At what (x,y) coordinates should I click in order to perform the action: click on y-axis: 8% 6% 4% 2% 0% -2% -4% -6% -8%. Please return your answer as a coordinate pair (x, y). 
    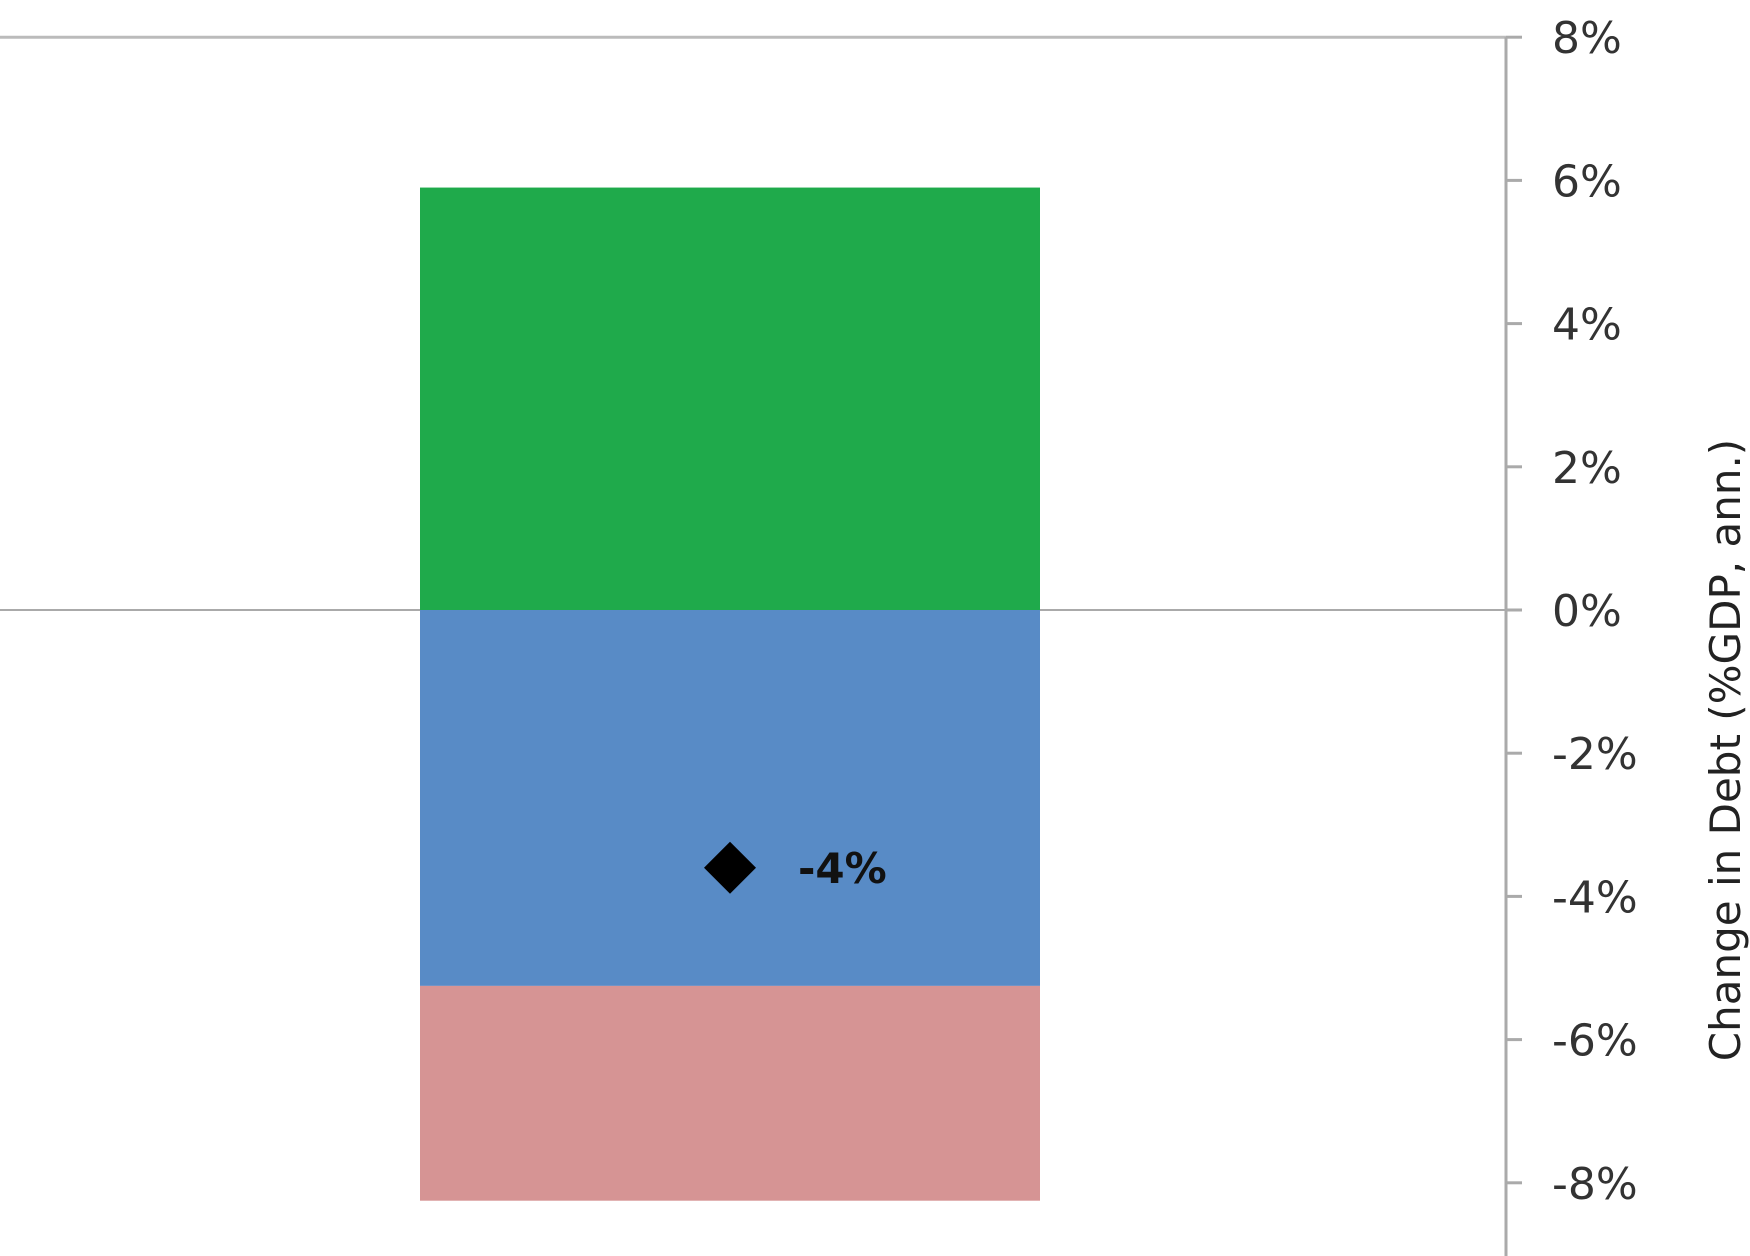
    Looking at the image, I should click on (1571, 634).